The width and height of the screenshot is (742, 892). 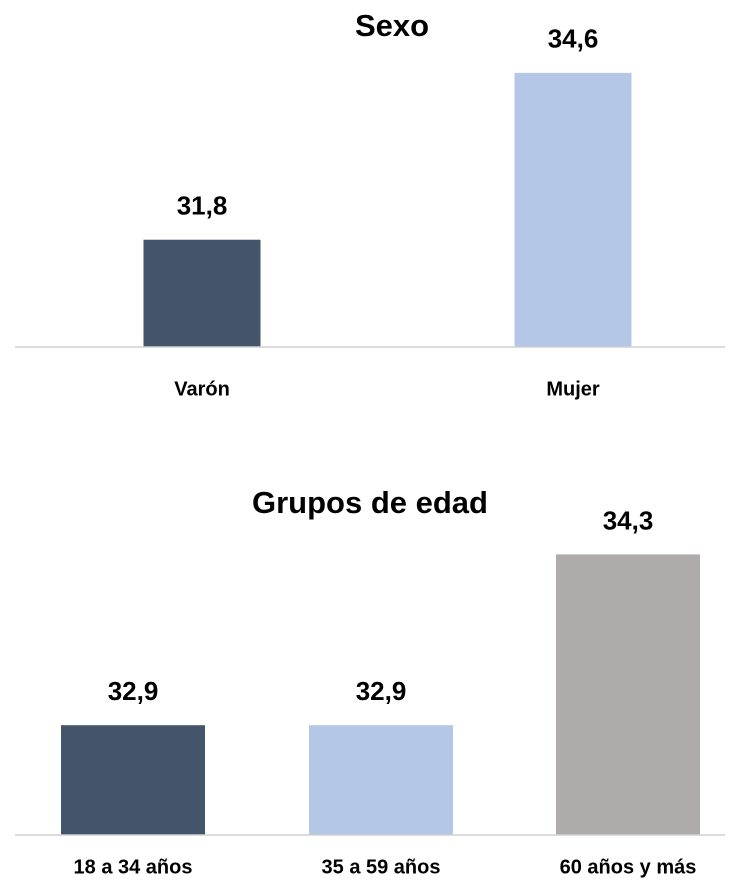 I want to click on x-tick-label: 18 a 34 años, so click(x=133, y=867).